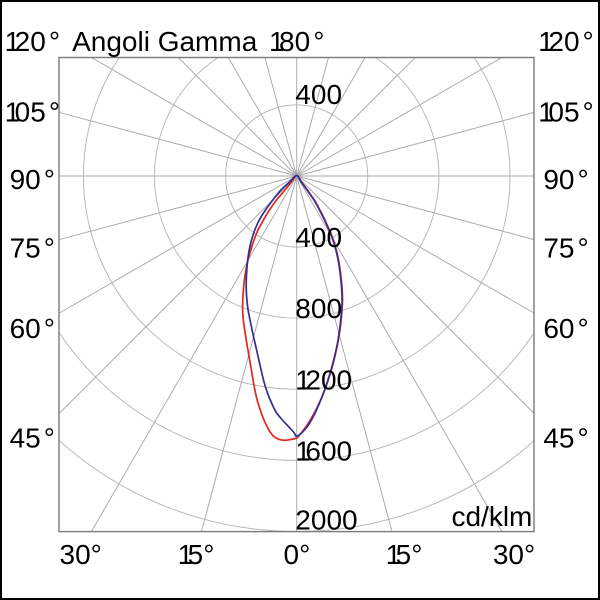 Image resolution: width=600 pixels, height=600 pixels. I want to click on svg-text: 800, so click(318, 308).